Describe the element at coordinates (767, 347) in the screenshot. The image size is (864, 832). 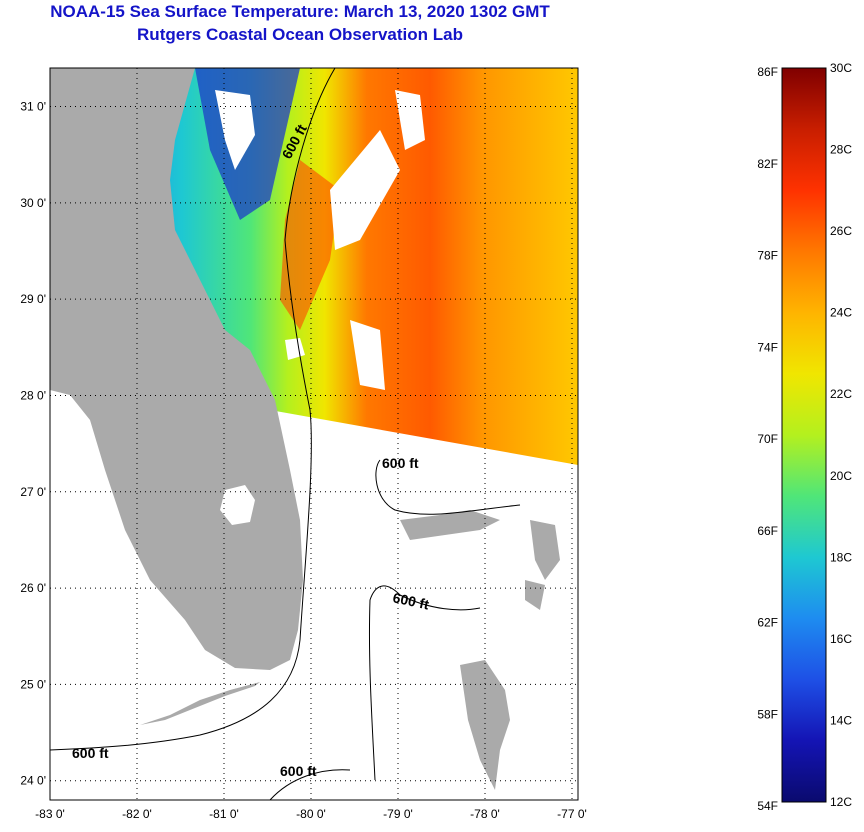
I see `colorbar-fahrenheit-label: 74F` at that location.